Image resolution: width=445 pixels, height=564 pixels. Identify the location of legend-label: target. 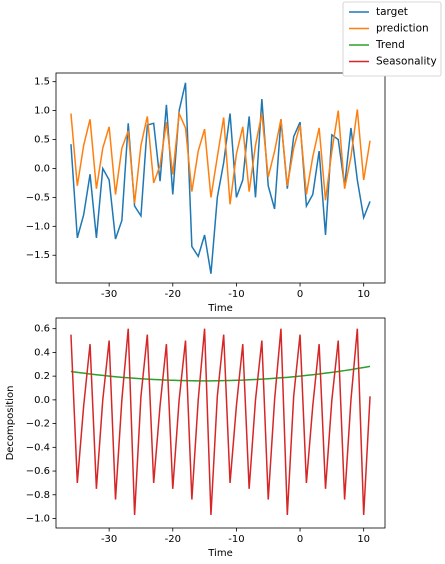
(392, 12).